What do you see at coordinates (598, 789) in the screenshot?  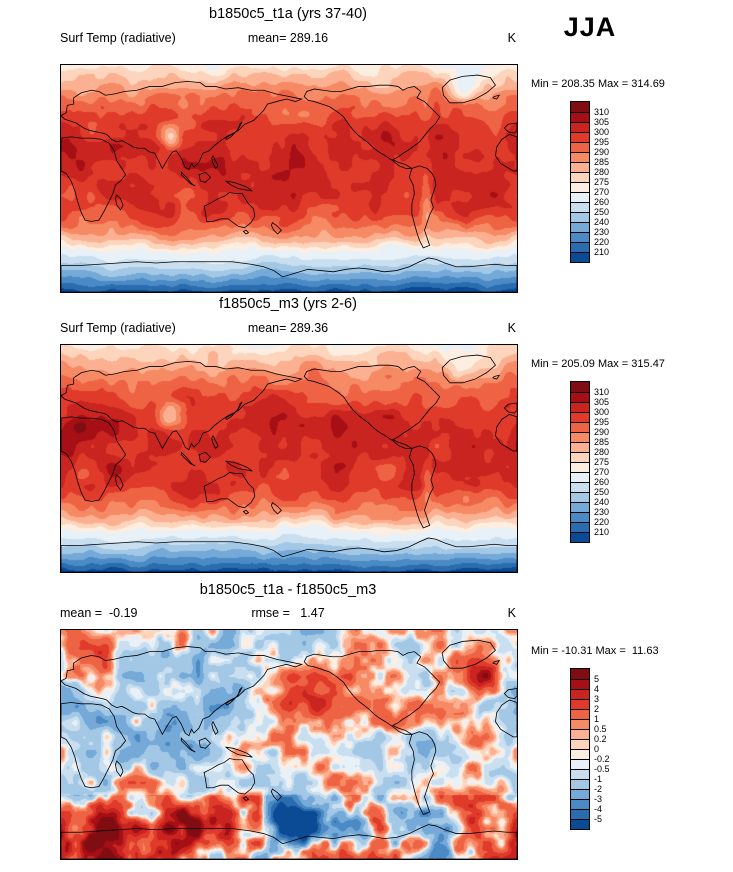 I see `colorbar-label: -2` at bounding box center [598, 789].